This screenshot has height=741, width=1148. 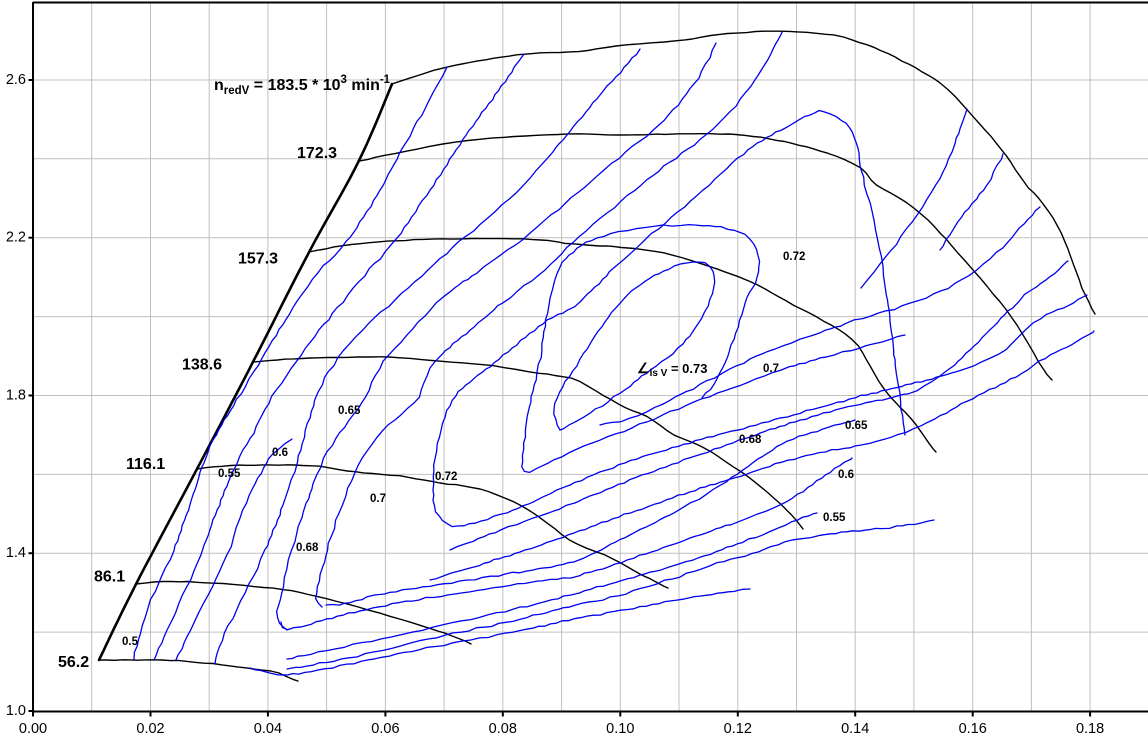 What do you see at coordinates (1090, 729) in the screenshot?
I see `svg-text: 0.18` at bounding box center [1090, 729].